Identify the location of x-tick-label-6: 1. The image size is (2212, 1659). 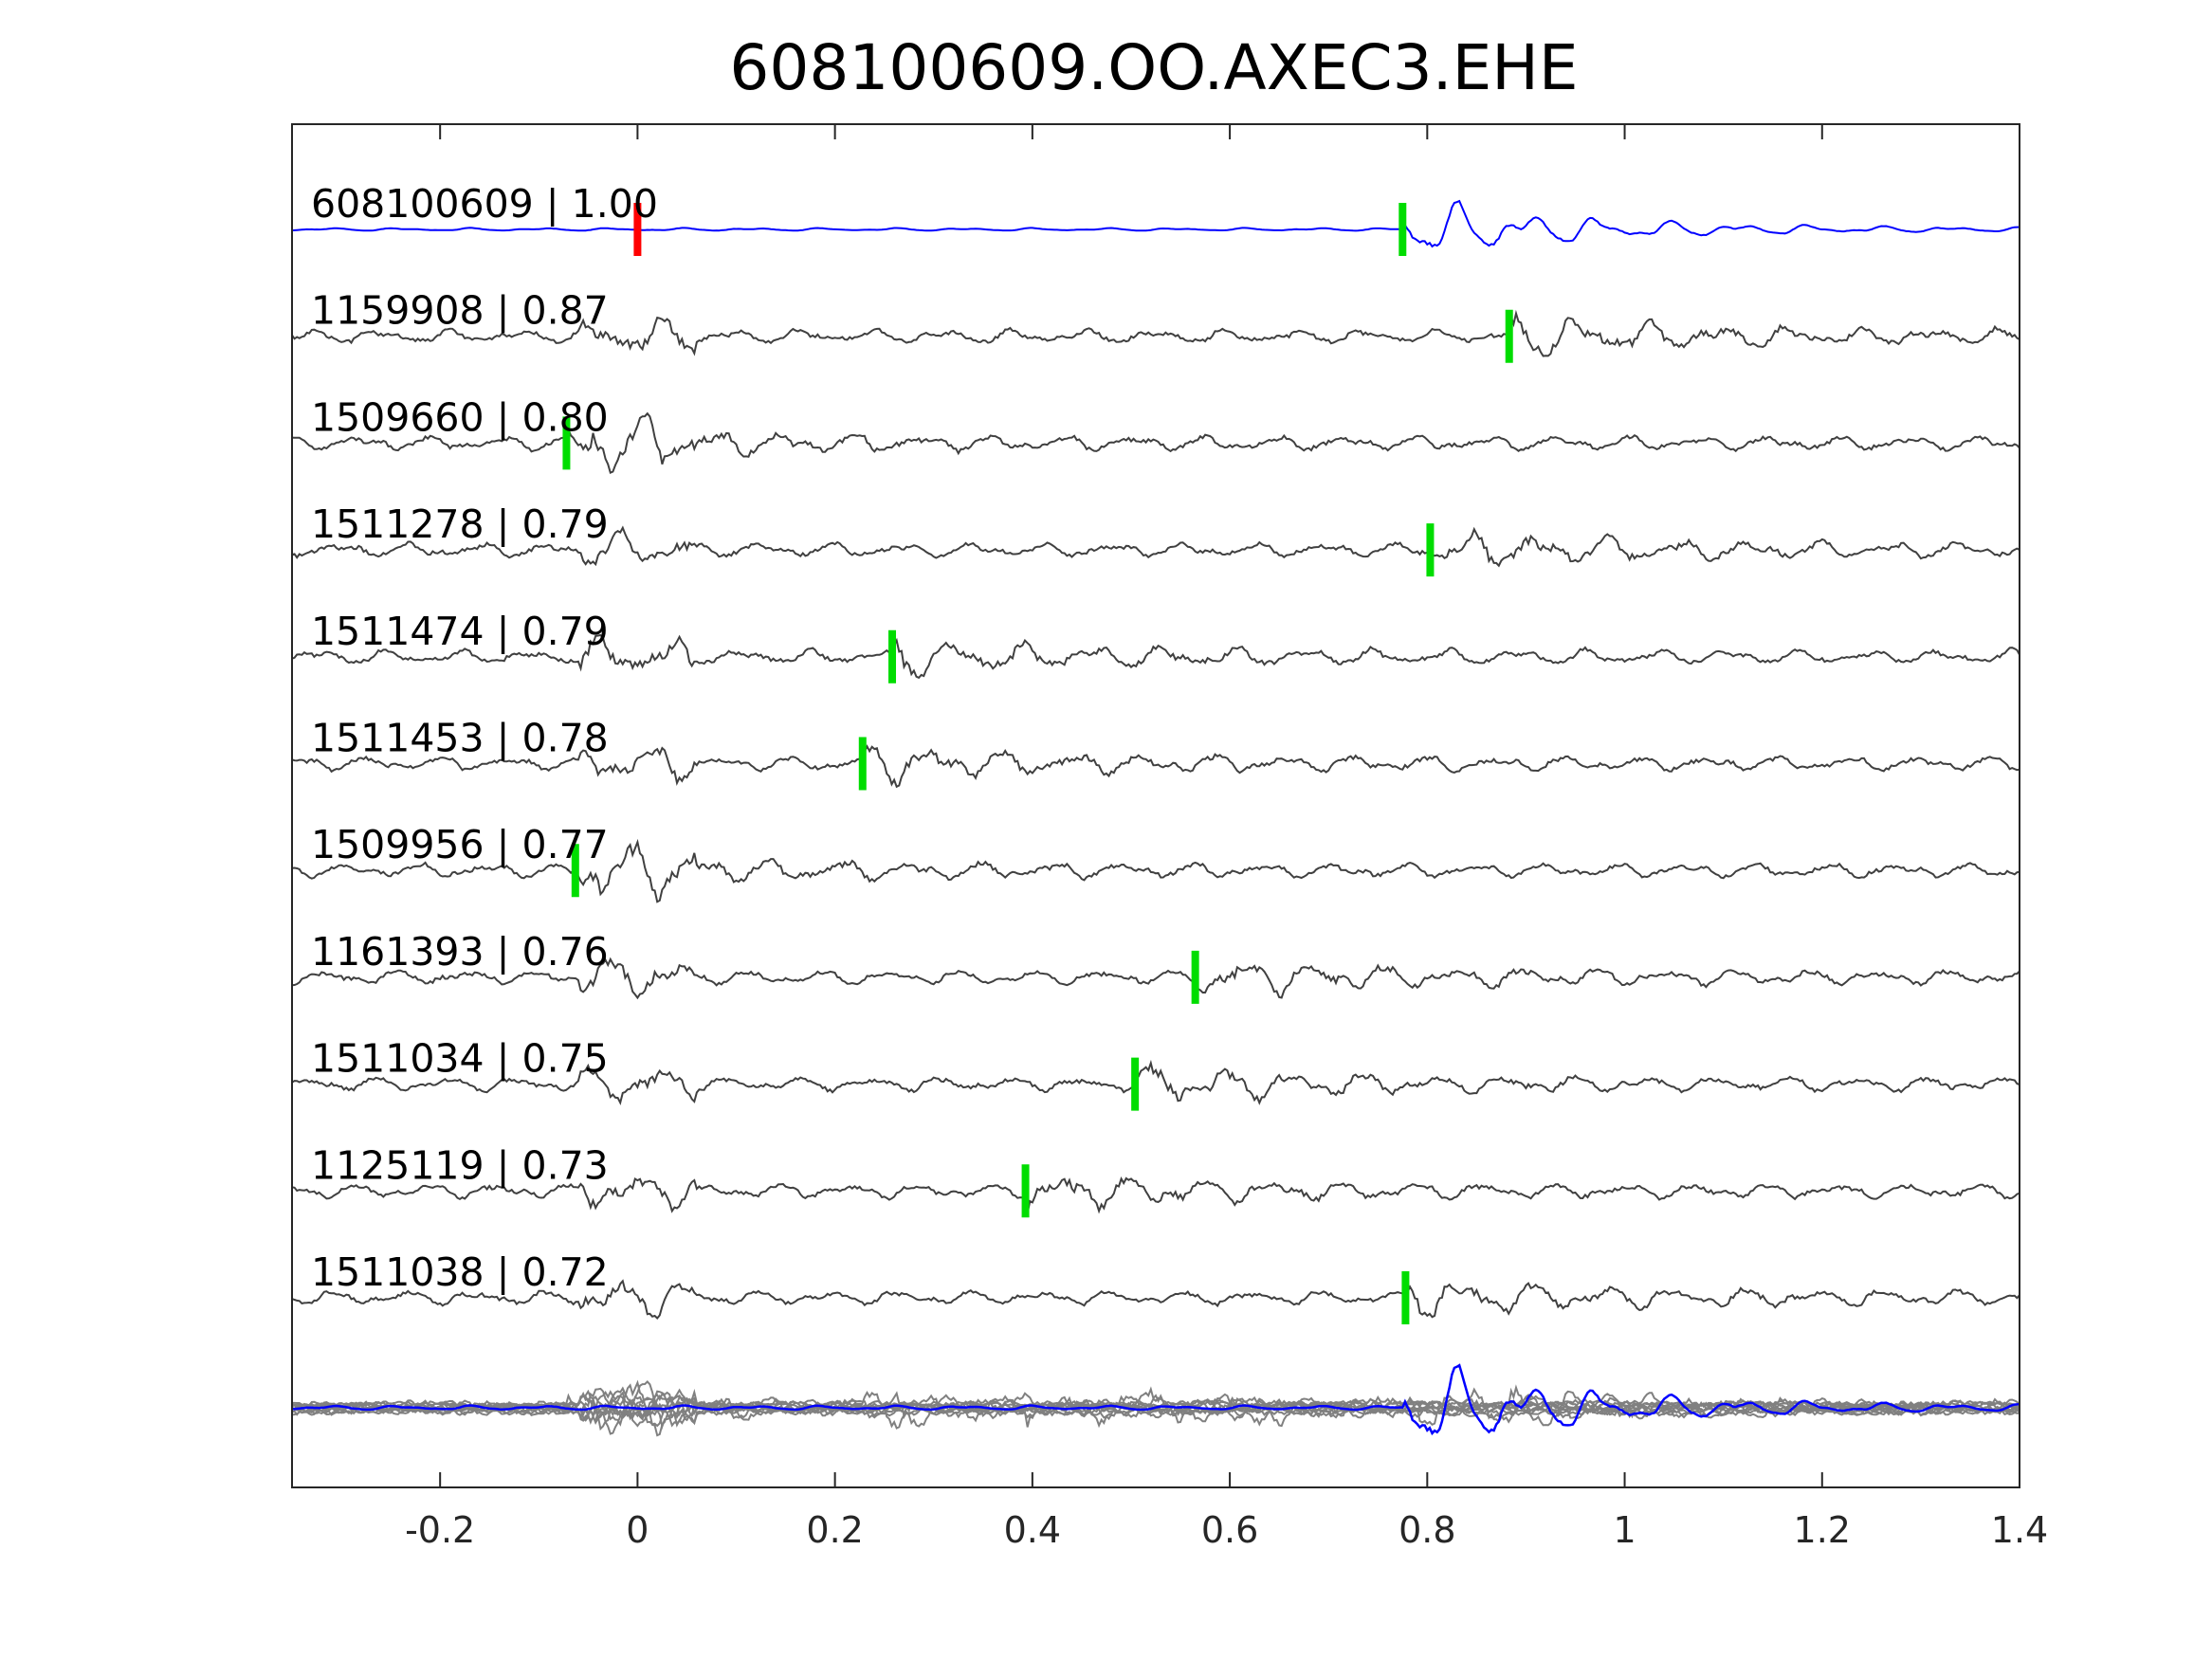
(1624, 1530).